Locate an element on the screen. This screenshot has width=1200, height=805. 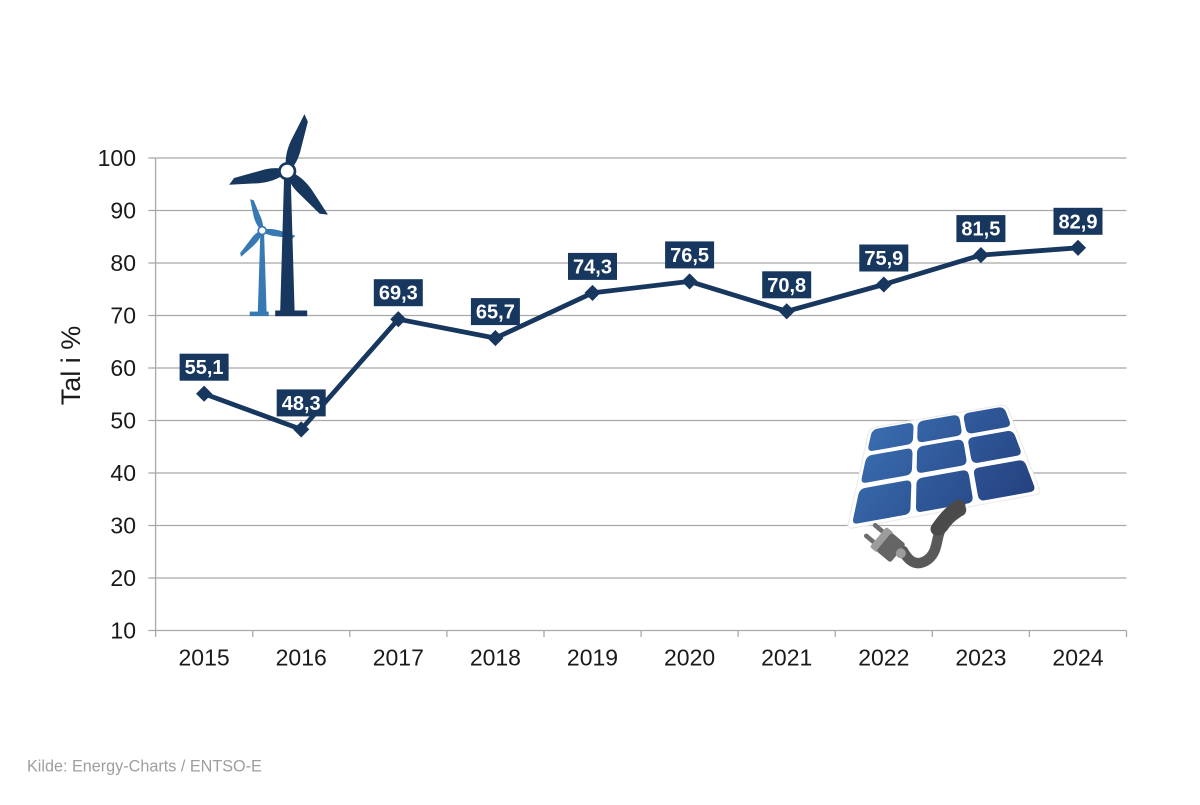
svg-text: 90 is located at coordinates (123, 211).